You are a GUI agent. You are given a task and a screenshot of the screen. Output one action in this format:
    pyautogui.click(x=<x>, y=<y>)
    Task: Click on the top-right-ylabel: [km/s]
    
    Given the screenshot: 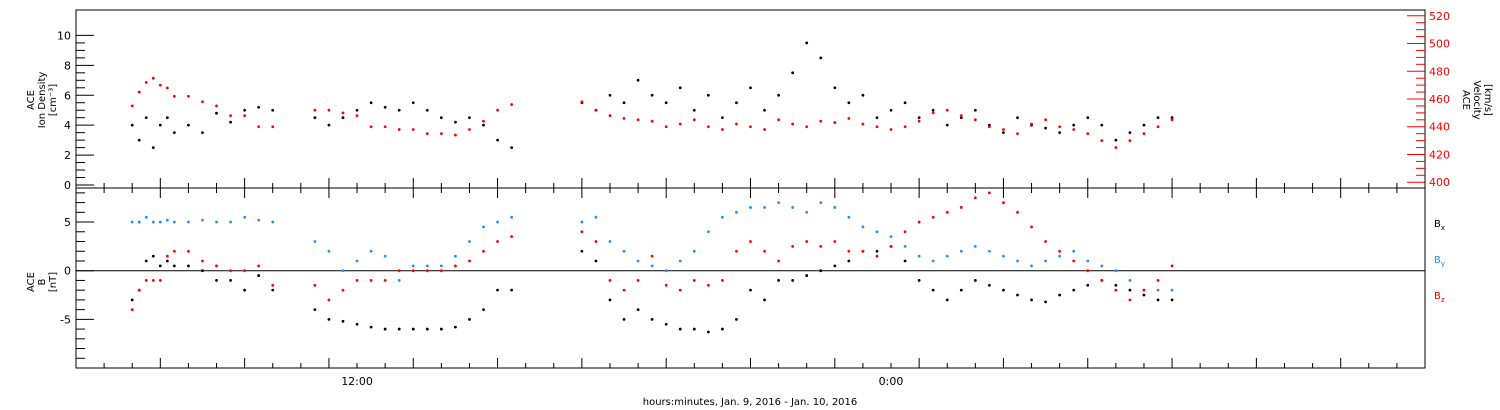 What is the action you would take?
    pyautogui.click(x=1487, y=100)
    